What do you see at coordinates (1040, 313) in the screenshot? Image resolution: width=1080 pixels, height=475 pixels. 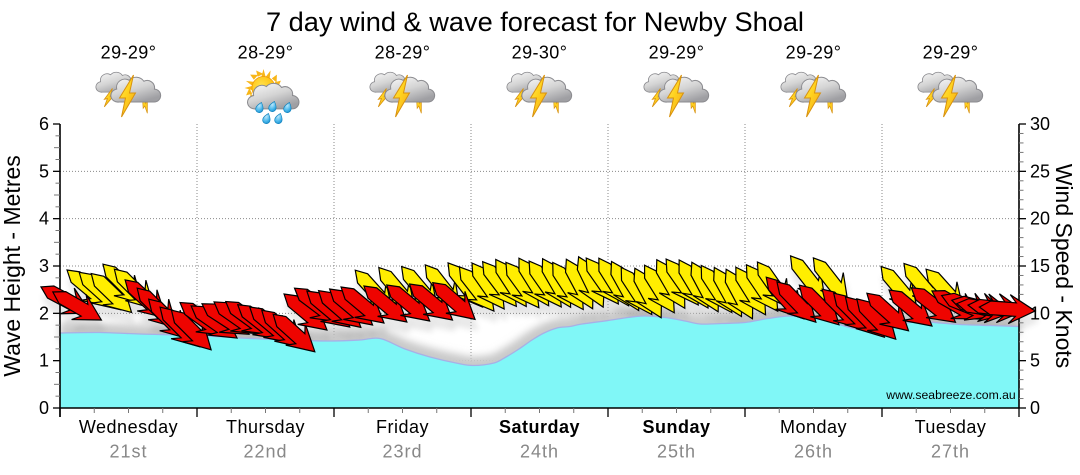 I see `svg-text: 10` at bounding box center [1040, 313].